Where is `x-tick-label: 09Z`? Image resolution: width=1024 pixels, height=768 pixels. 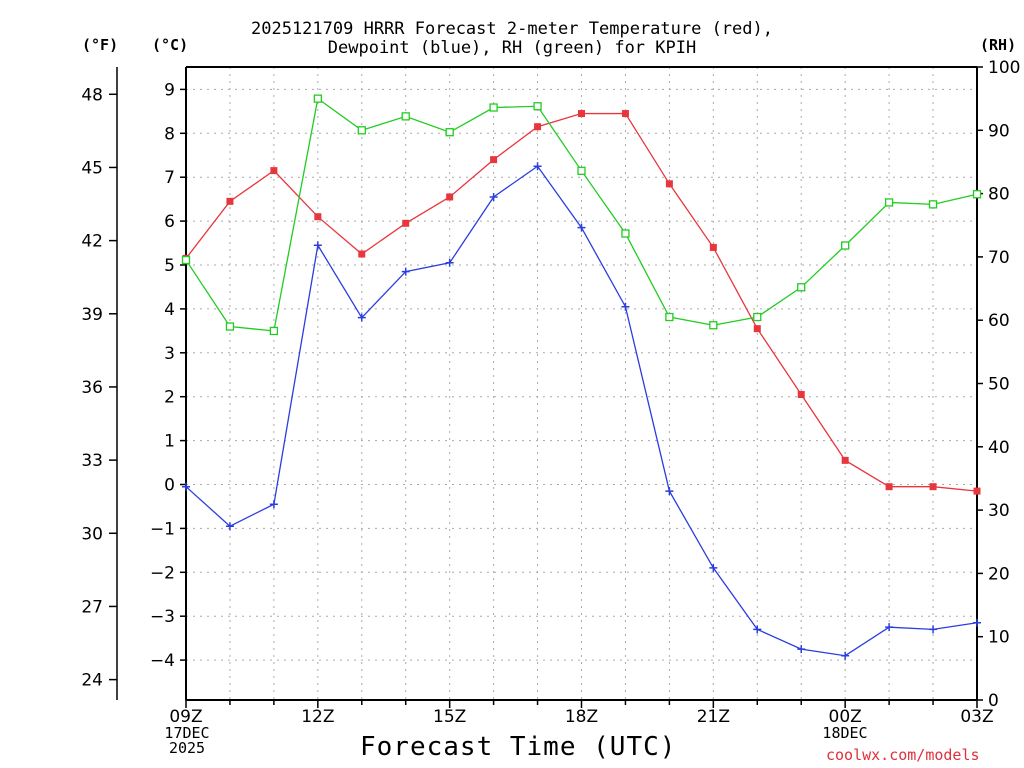
x-tick-label: 09Z is located at coordinates (185, 717).